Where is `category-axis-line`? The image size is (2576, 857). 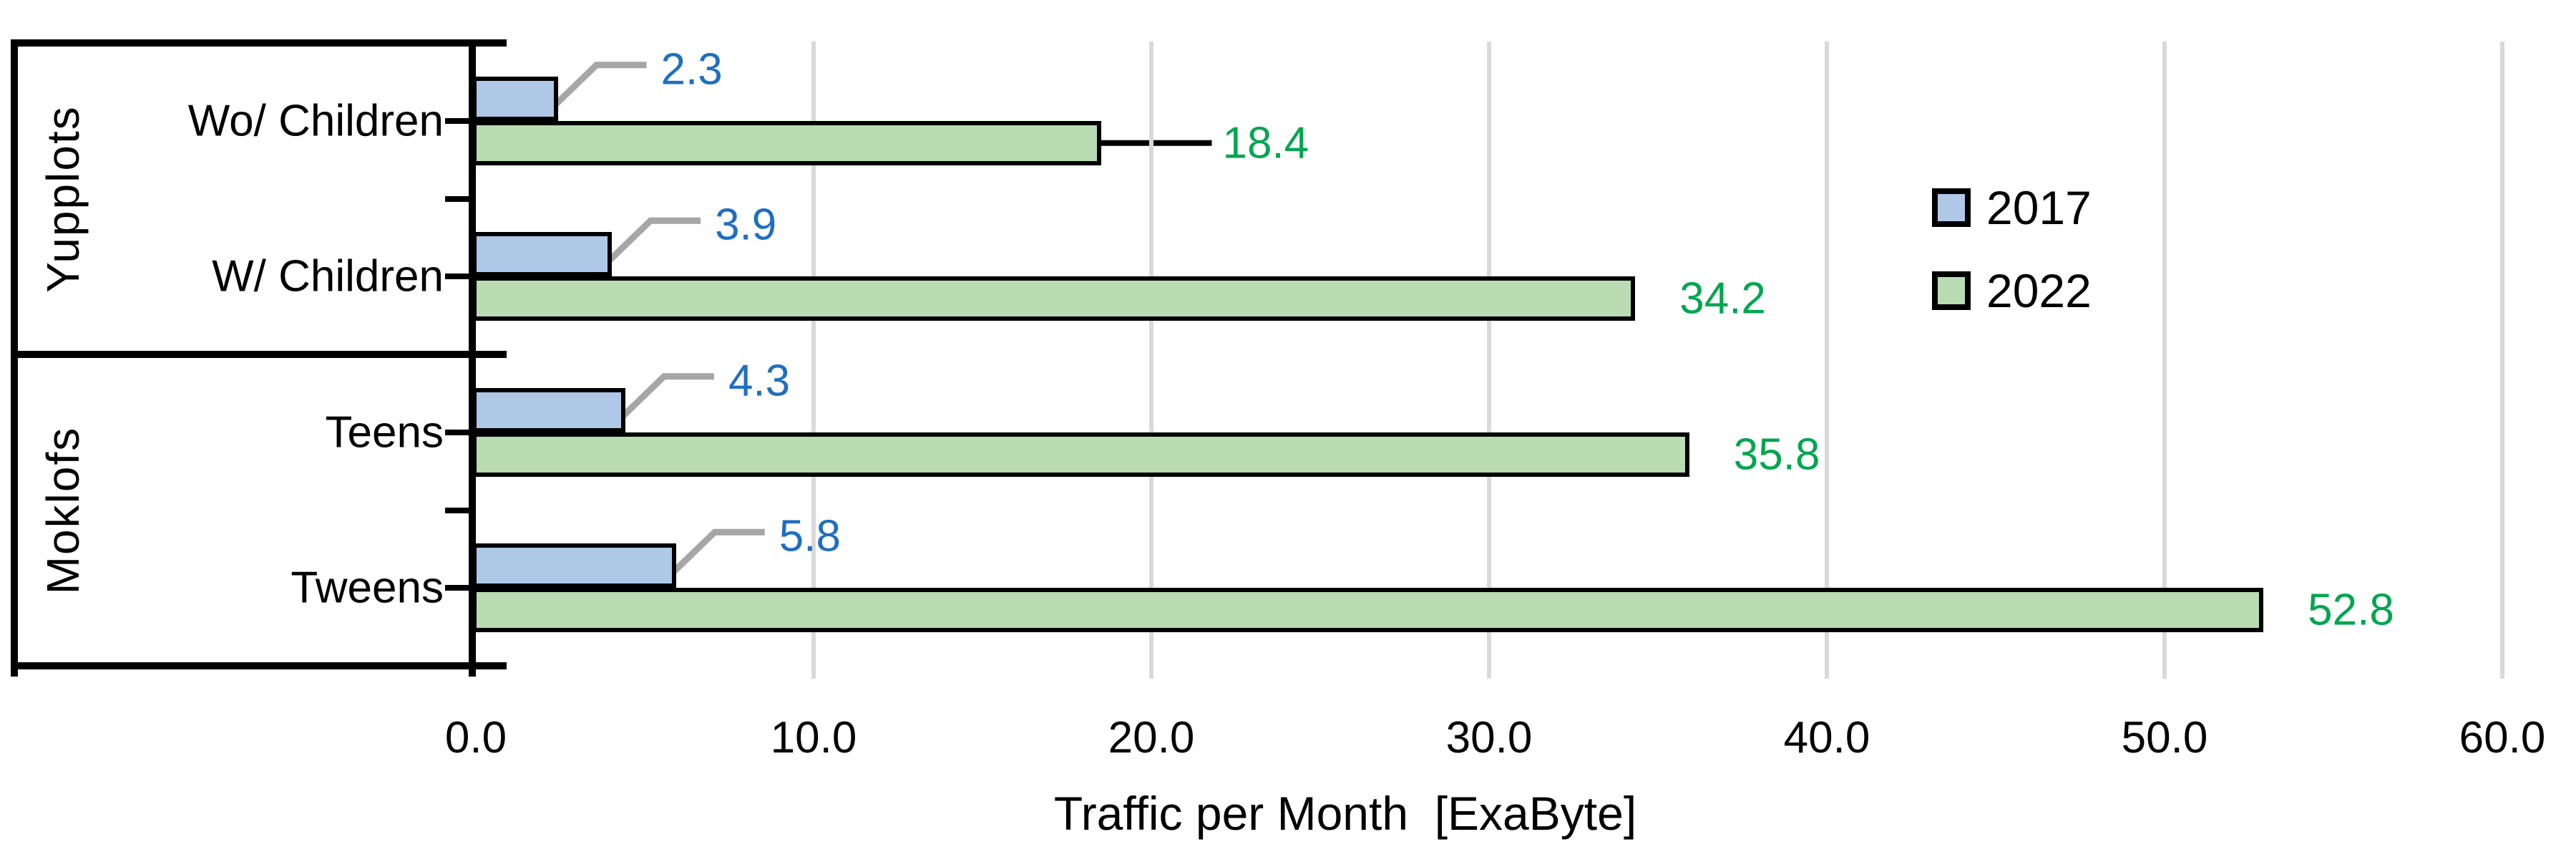
category-axis-line is located at coordinates (472, 358).